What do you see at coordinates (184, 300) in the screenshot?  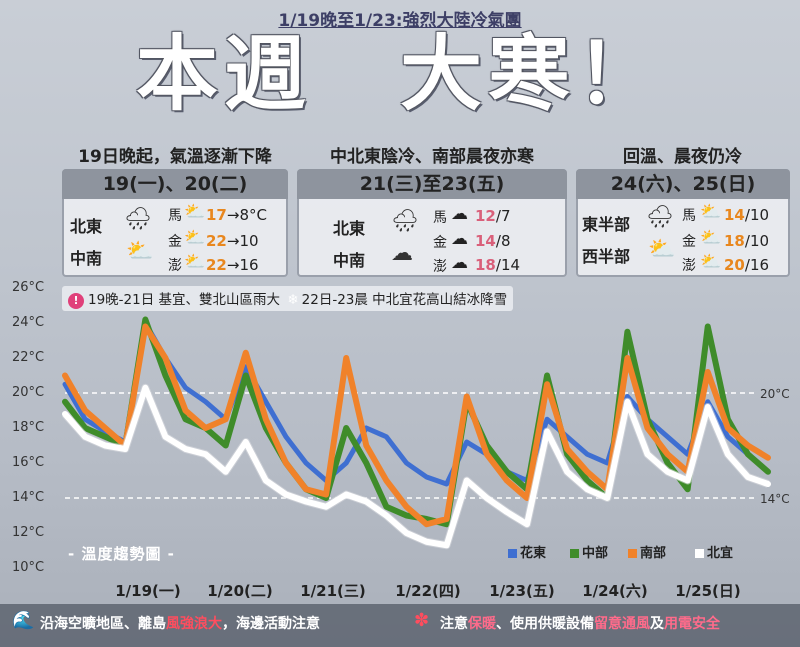 I see `alert-text-rain: 19晚-21日 基宜、雙北山區雨大` at bounding box center [184, 300].